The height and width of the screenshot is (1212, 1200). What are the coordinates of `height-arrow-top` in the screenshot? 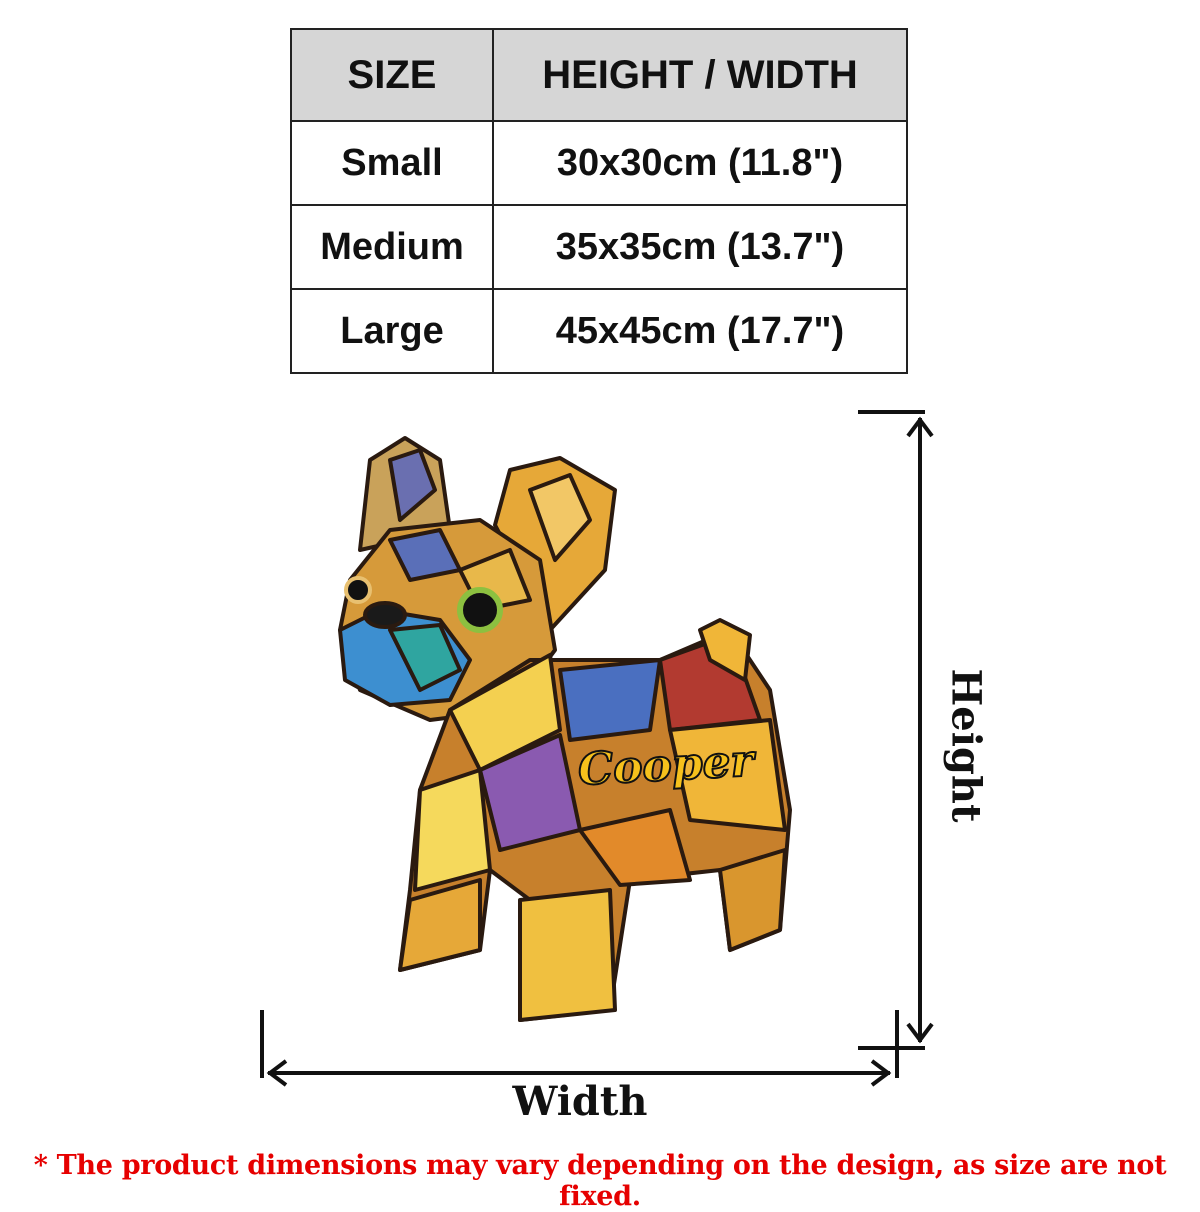 It's located at (920, 427).